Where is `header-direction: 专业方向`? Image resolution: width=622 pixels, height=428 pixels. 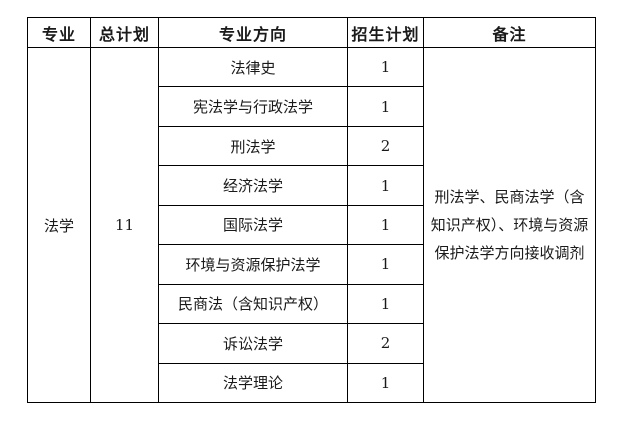
header-direction: 专业方向 is located at coordinates (253, 32).